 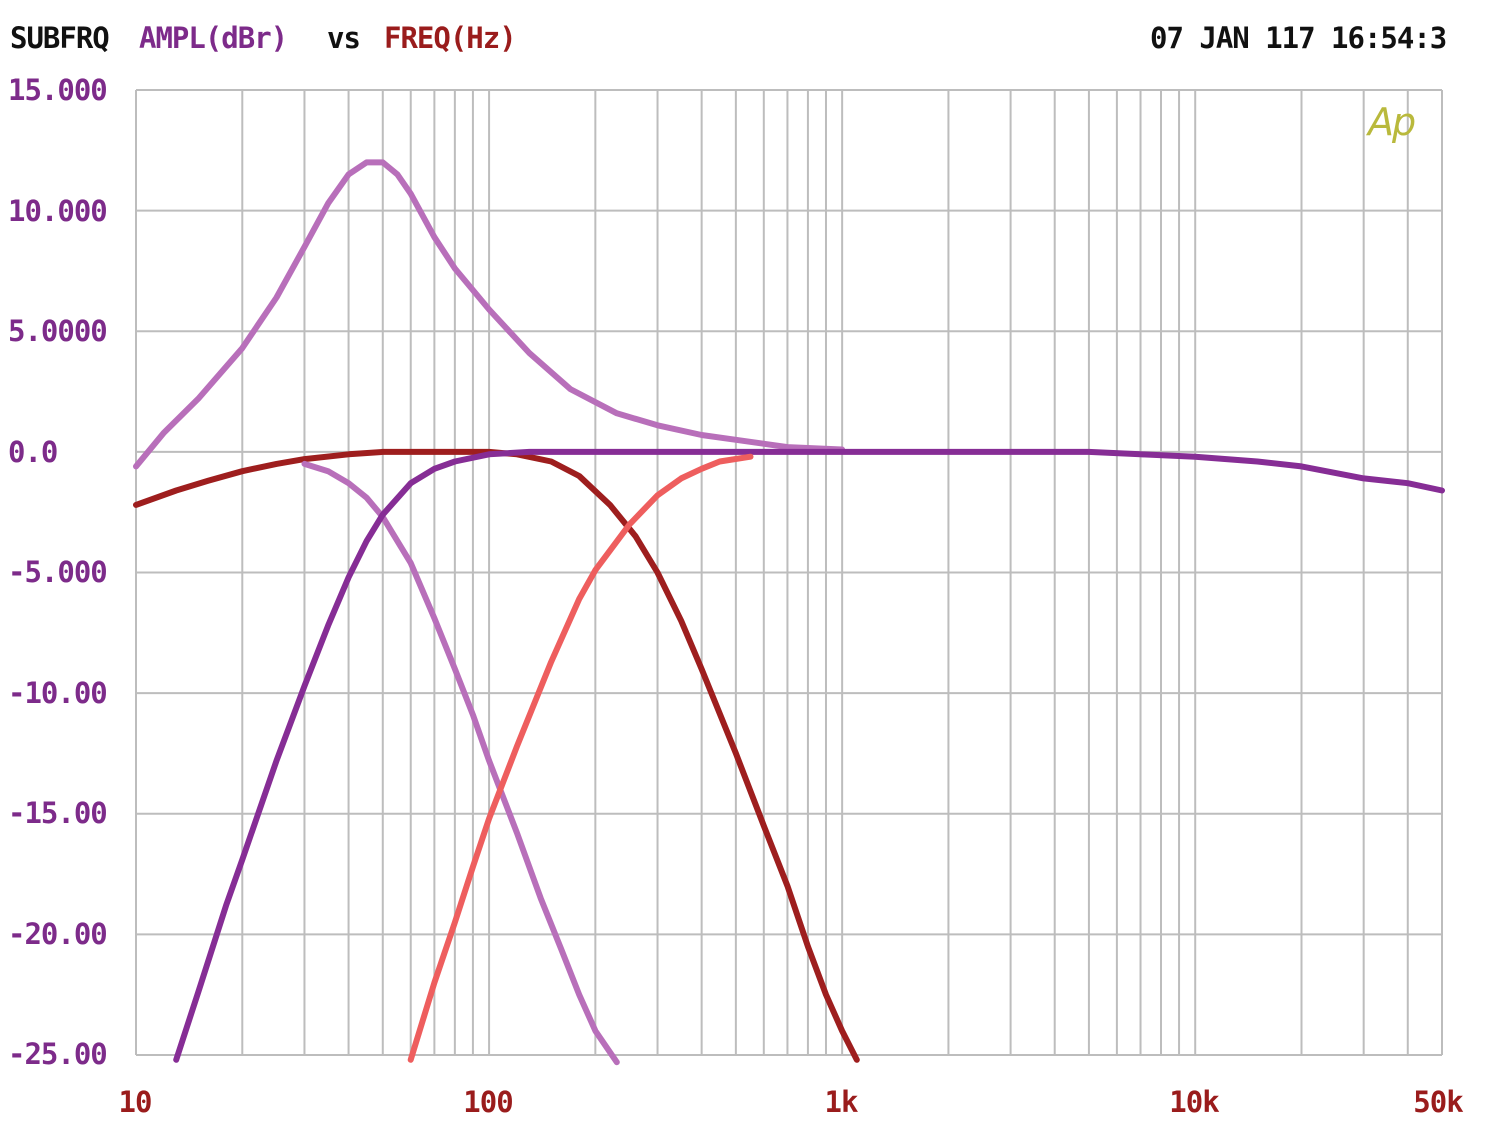 What do you see at coordinates (58, 693) in the screenshot?
I see `y-tick-label: -10.00` at bounding box center [58, 693].